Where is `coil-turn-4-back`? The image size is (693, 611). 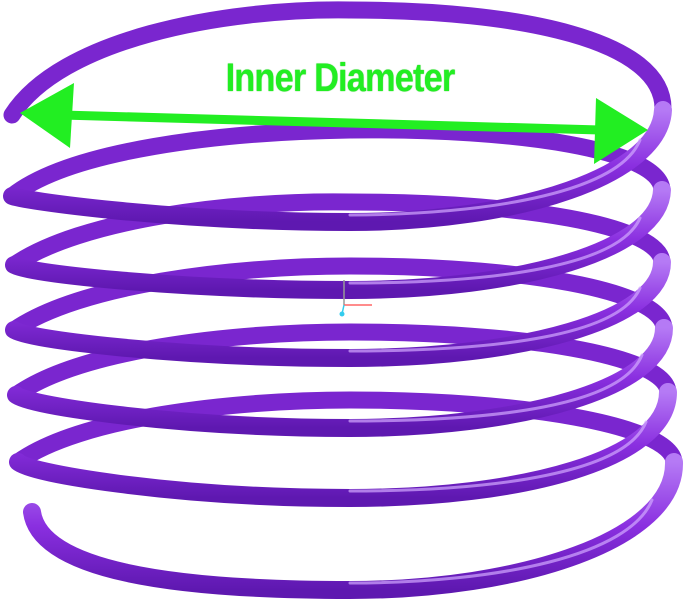 coil-turn-4-back is located at coordinates (339, 298).